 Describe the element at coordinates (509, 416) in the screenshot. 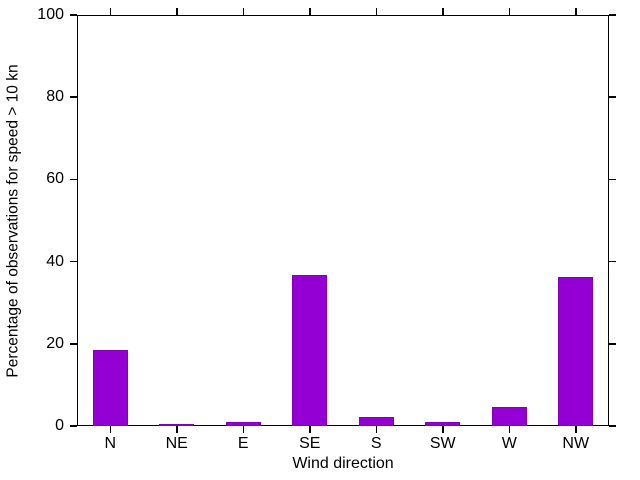

I see `bar-W` at that location.